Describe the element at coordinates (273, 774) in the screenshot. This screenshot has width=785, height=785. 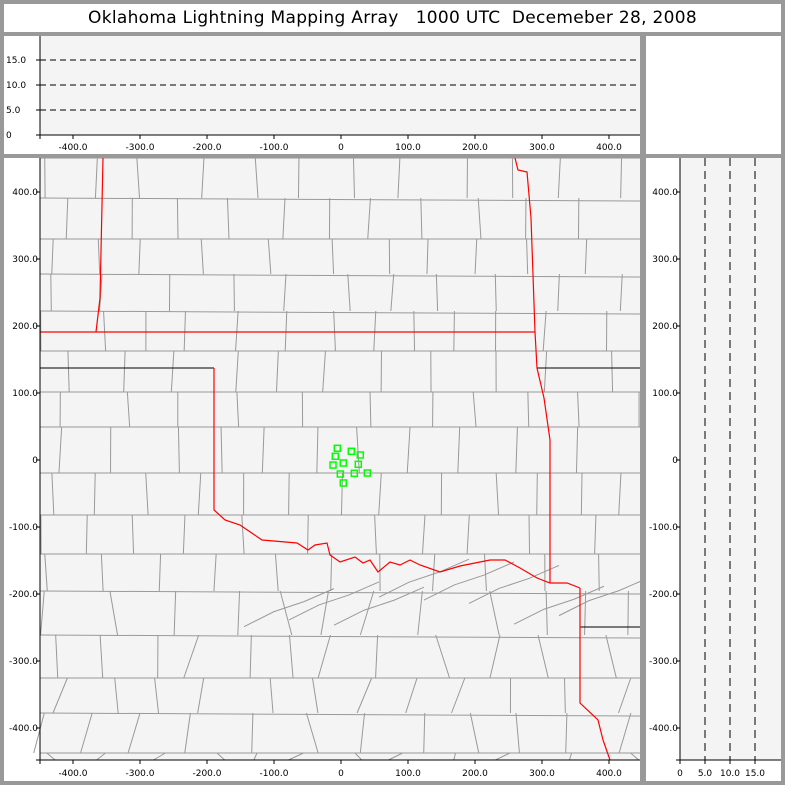
I see `x-tick-label: -100.0` at that location.